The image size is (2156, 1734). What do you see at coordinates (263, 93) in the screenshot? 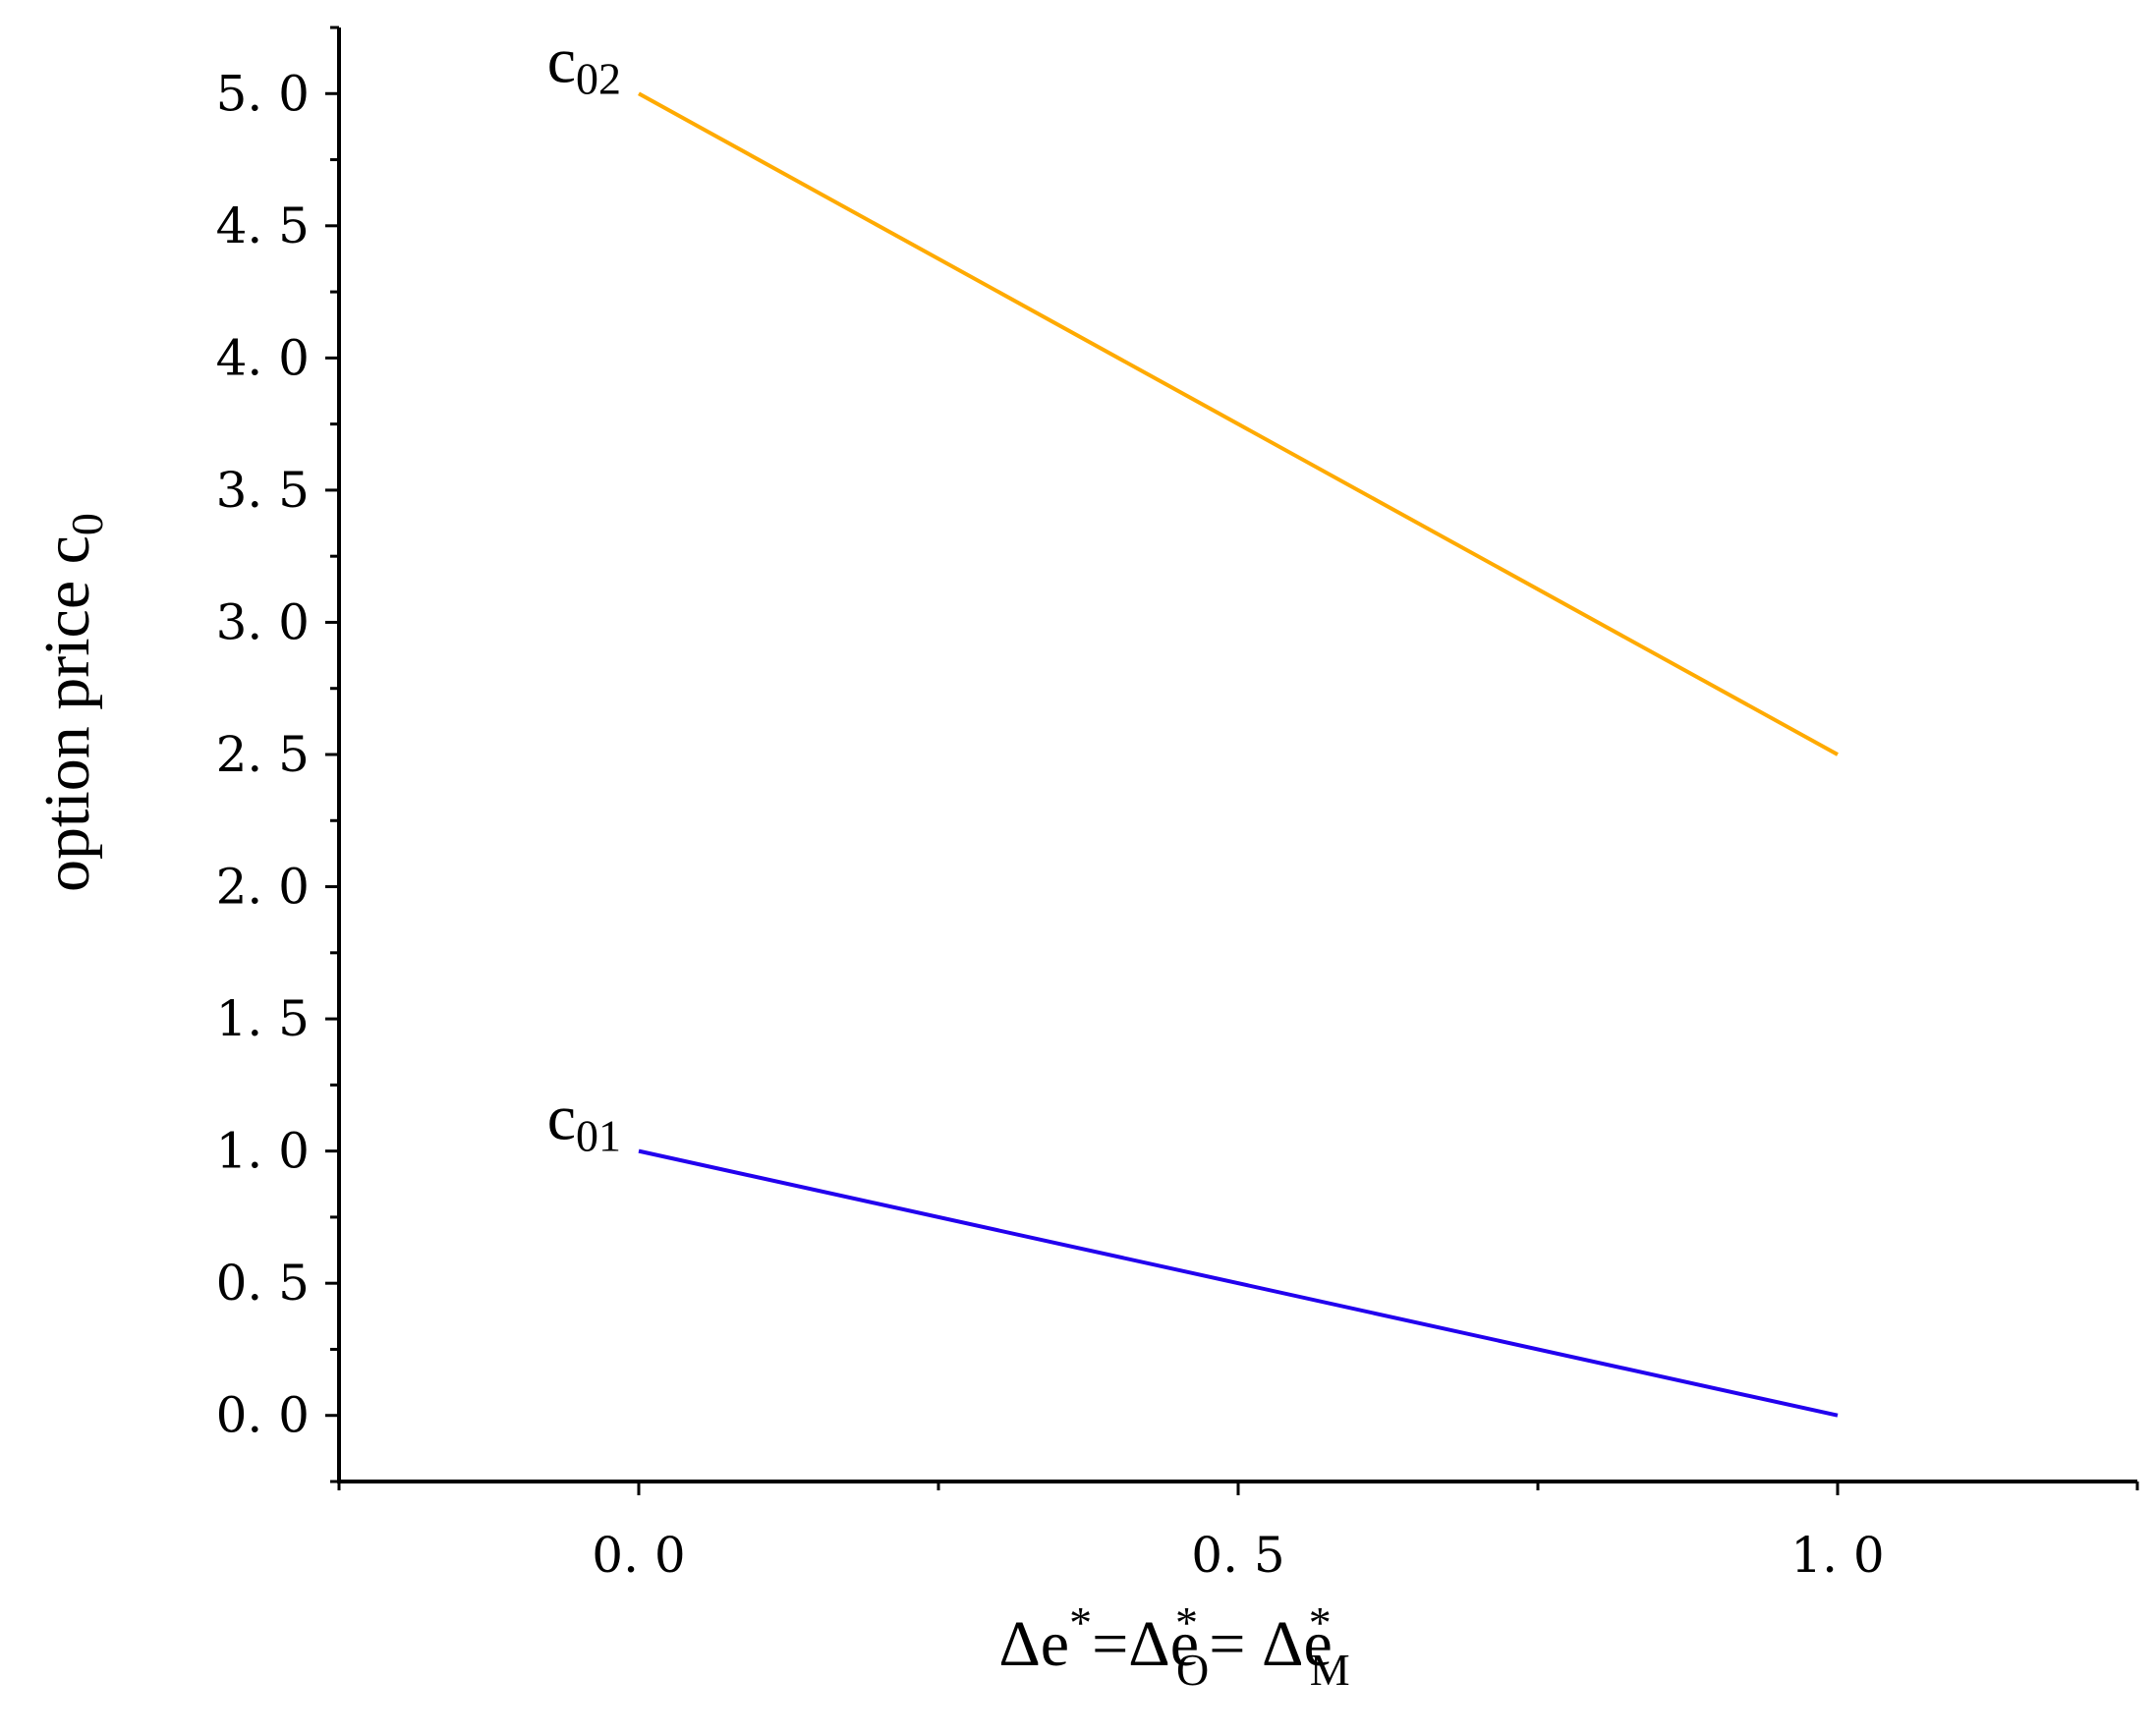
I see `y-tick-label: 5. 0` at bounding box center [263, 93].